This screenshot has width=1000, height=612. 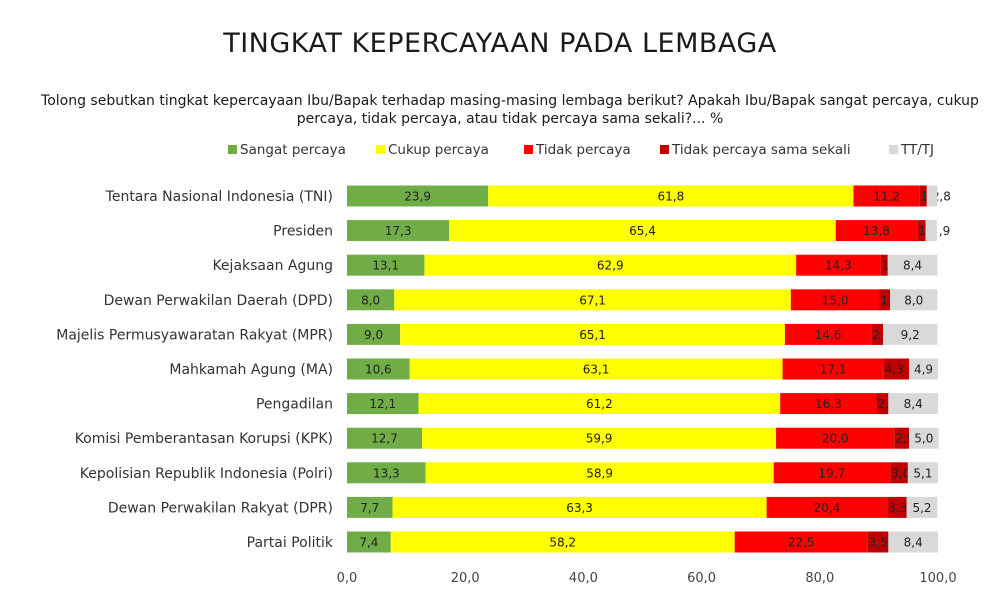 I want to click on data-label: 5,1, so click(x=922, y=473).